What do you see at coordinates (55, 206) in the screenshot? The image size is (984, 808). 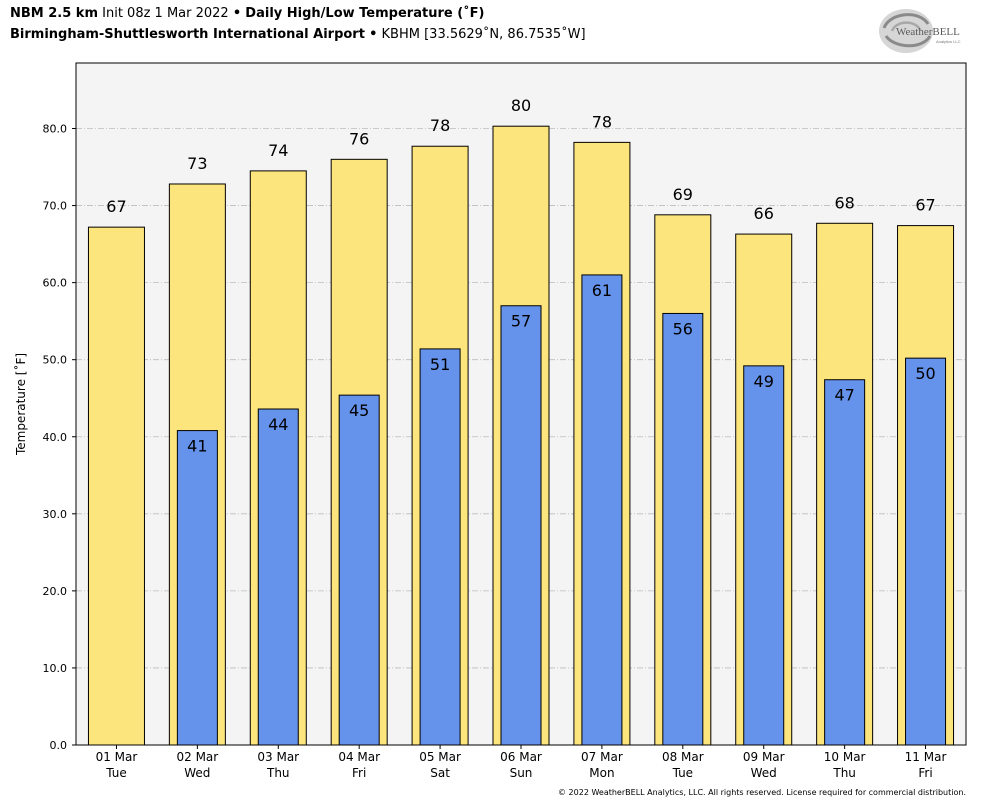 I see `y-tick-label: 70.0` at bounding box center [55, 206].